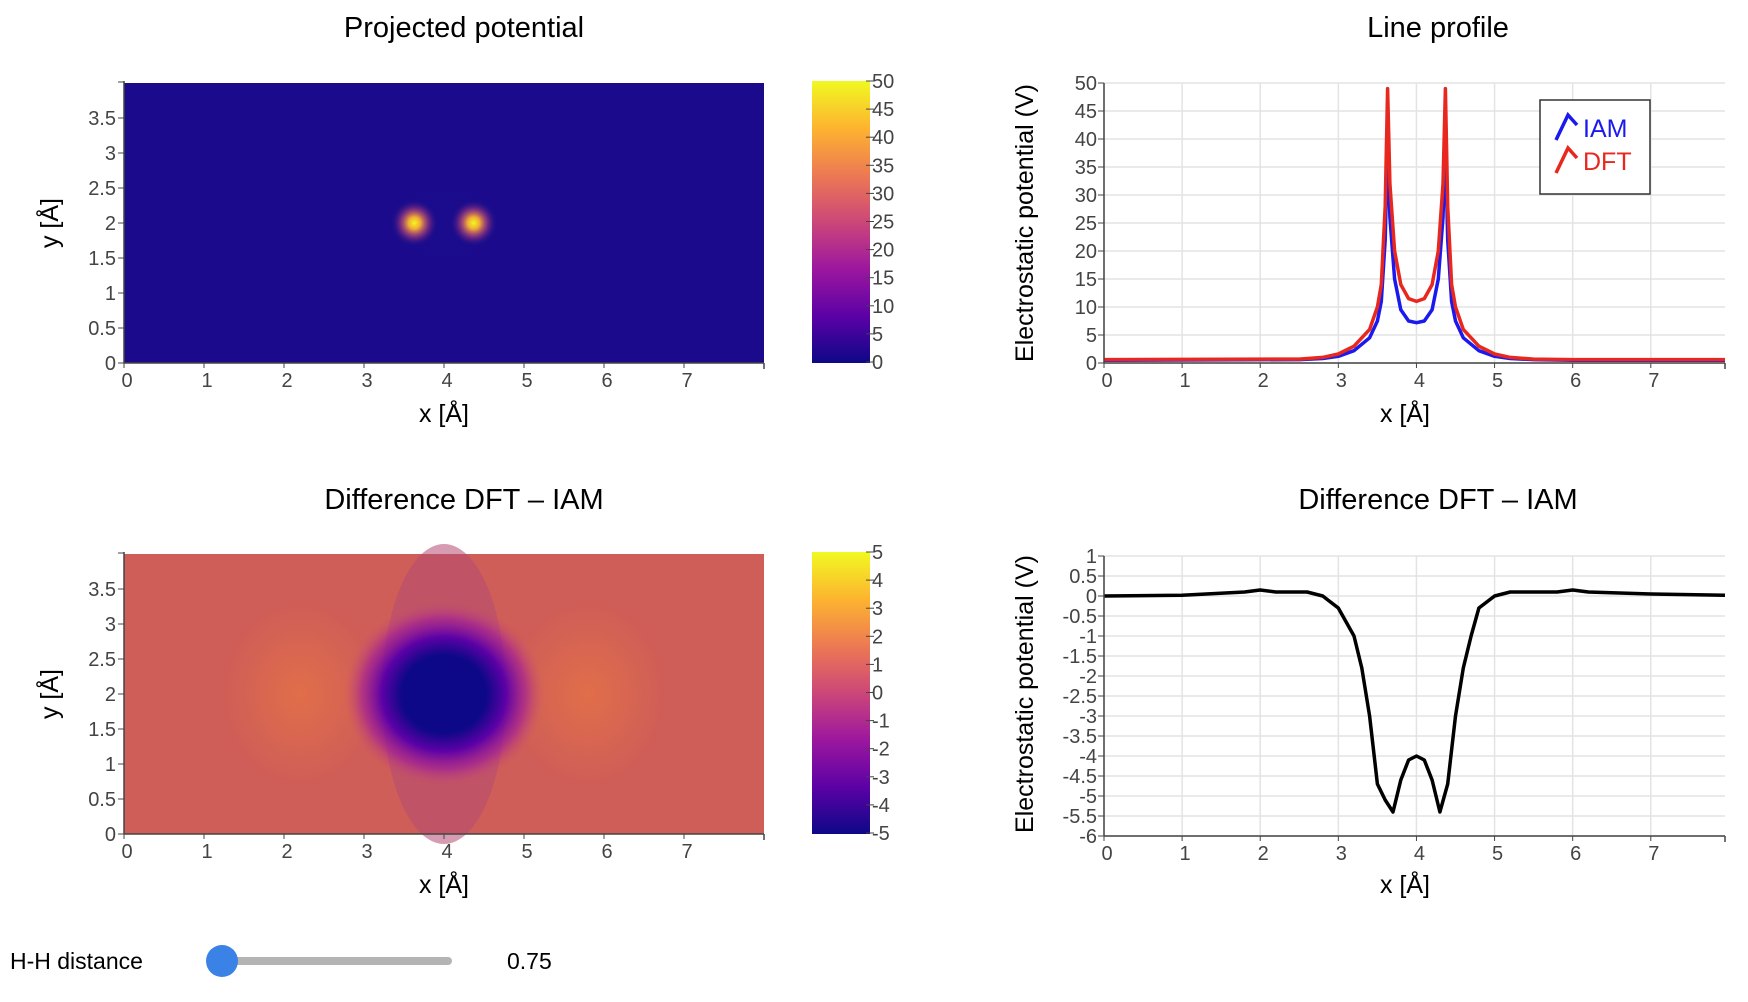 The image size is (1748, 1002). What do you see at coordinates (1086, 280) in the screenshot?
I see `y-tick-label: 15` at bounding box center [1086, 280].